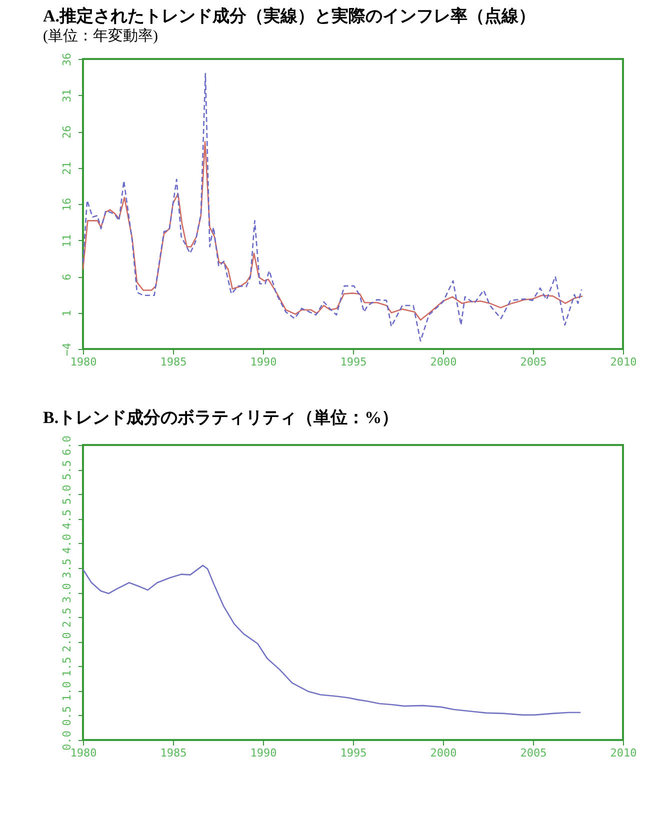 This screenshot has width=657, height=818. Describe the element at coordinates (67, 568) in the screenshot. I see `y-tick-label: 3.5` at that location.